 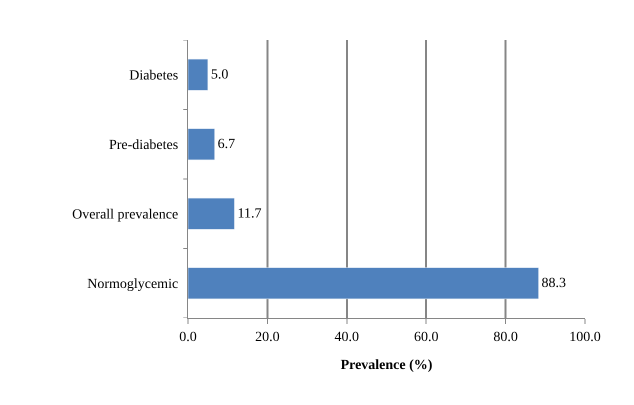 What do you see at coordinates (219, 74) in the screenshot?
I see `data-label: 5.0` at bounding box center [219, 74].